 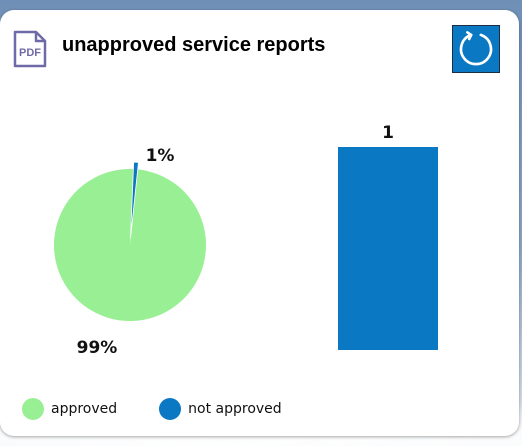 I want to click on pie-chart: 99% 1%, so click(x=129, y=252).